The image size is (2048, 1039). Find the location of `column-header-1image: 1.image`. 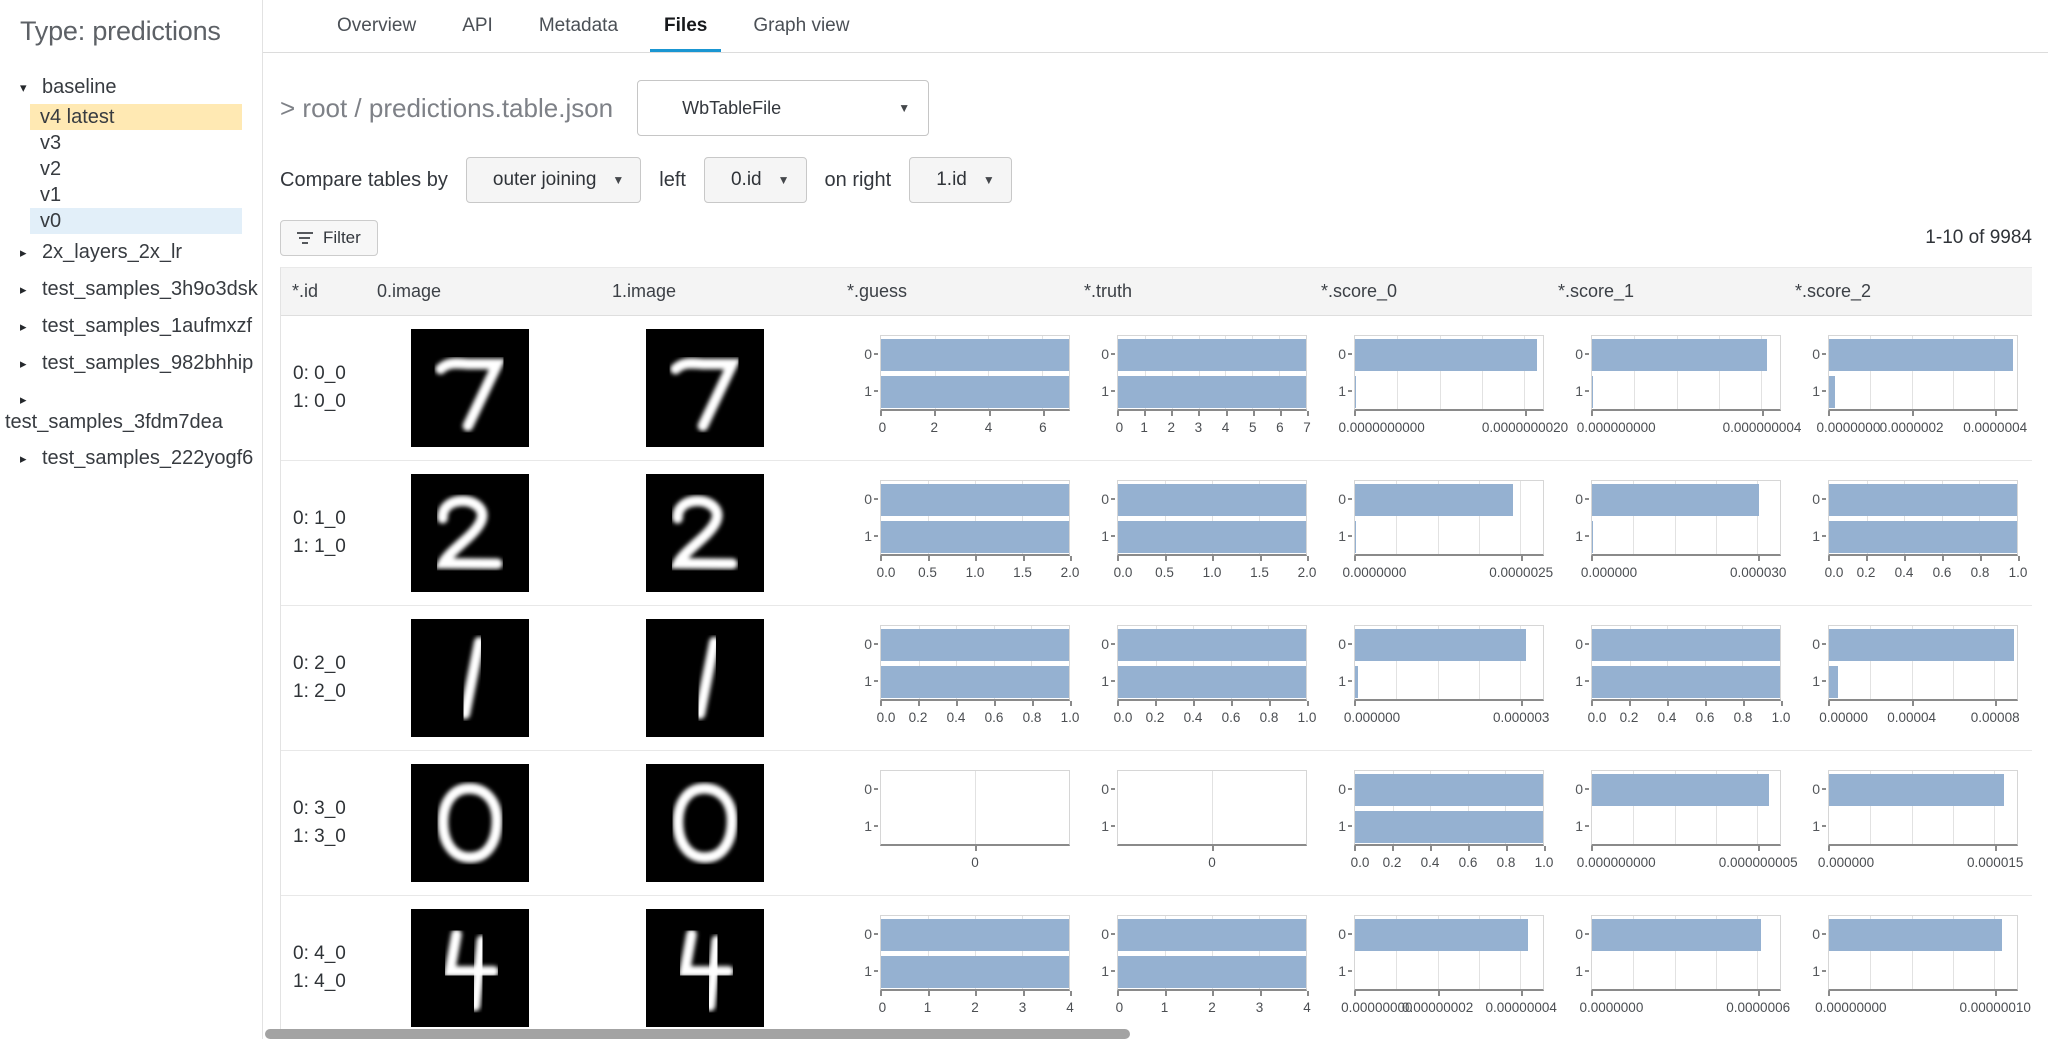

column-header-1image: 1.image is located at coordinates (644, 291).